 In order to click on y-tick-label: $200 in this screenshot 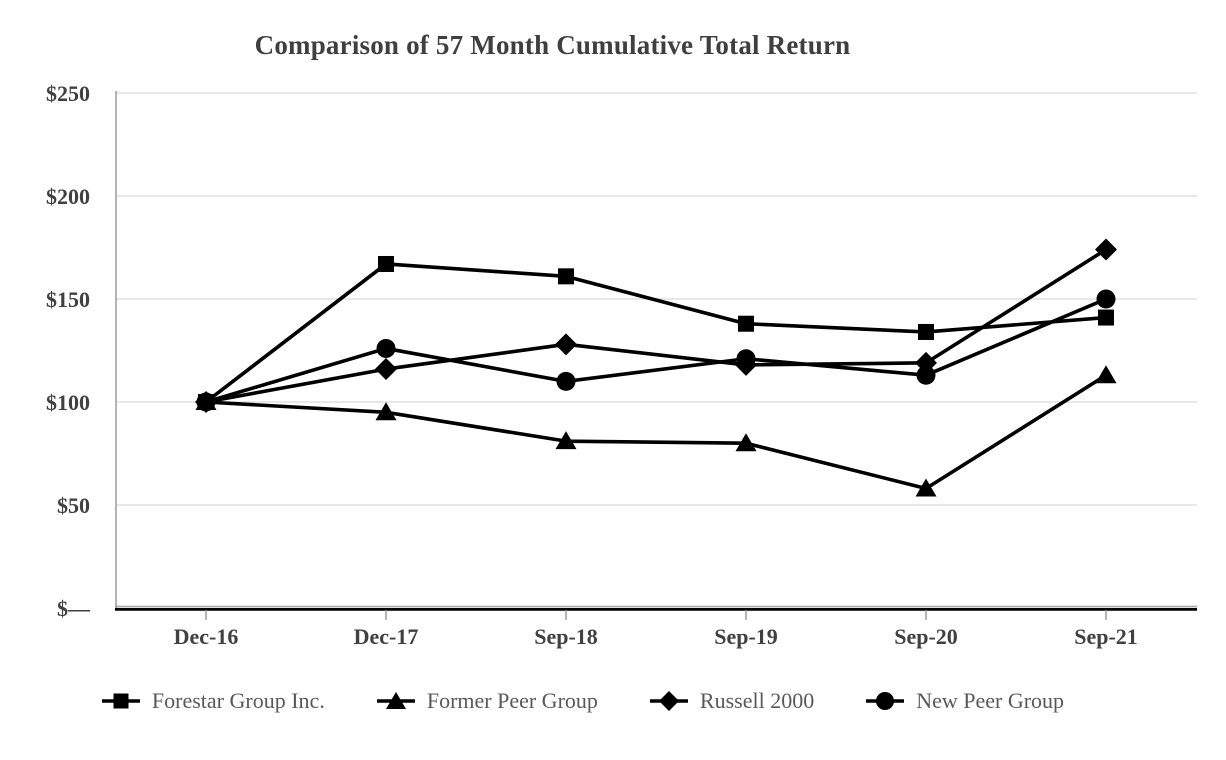, I will do `click(68, 196)`.